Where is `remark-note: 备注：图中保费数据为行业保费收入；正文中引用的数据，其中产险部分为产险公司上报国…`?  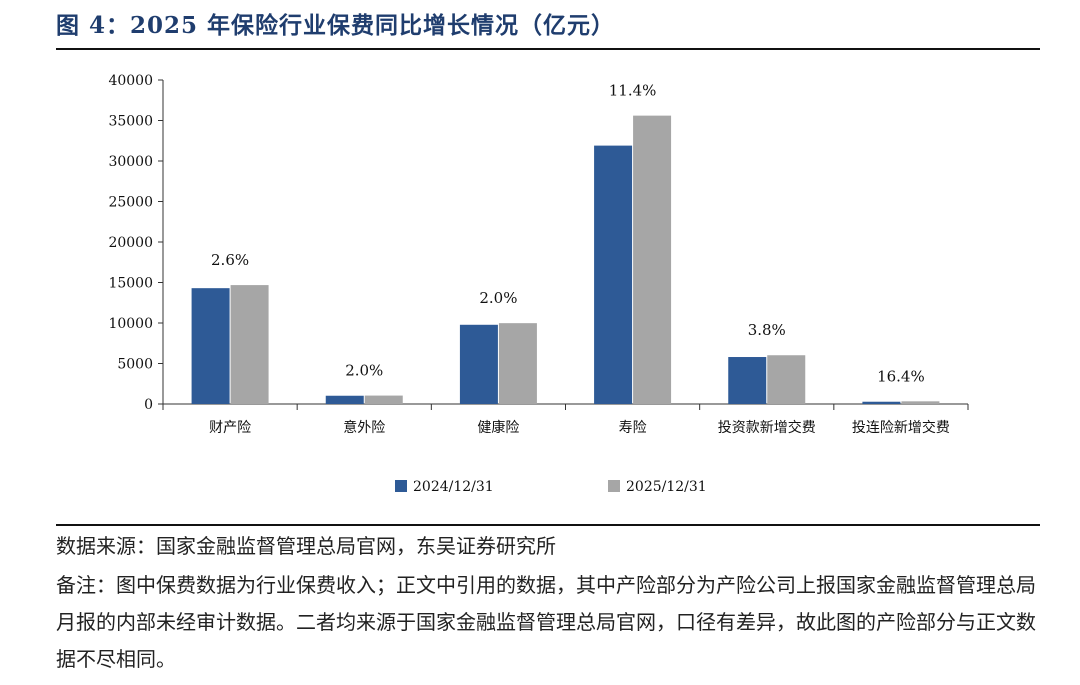 remark-note: 备注：图中保费数据为行业保费收入；正文中引用的数据，其中产险部分为产险公司上报国… is located at coordinates (546, 622).